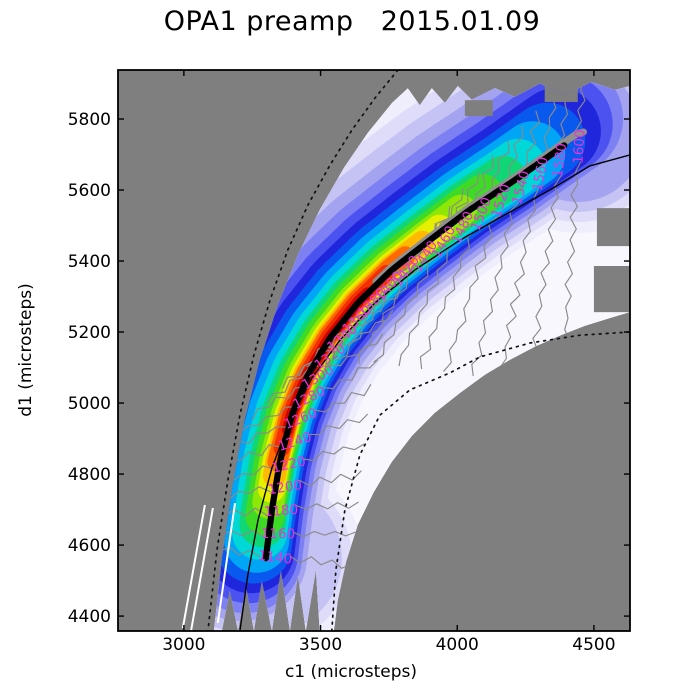 This screenshot has height=700, width=700. I want to click on y-tick-label: 4400, so click(89, 617).